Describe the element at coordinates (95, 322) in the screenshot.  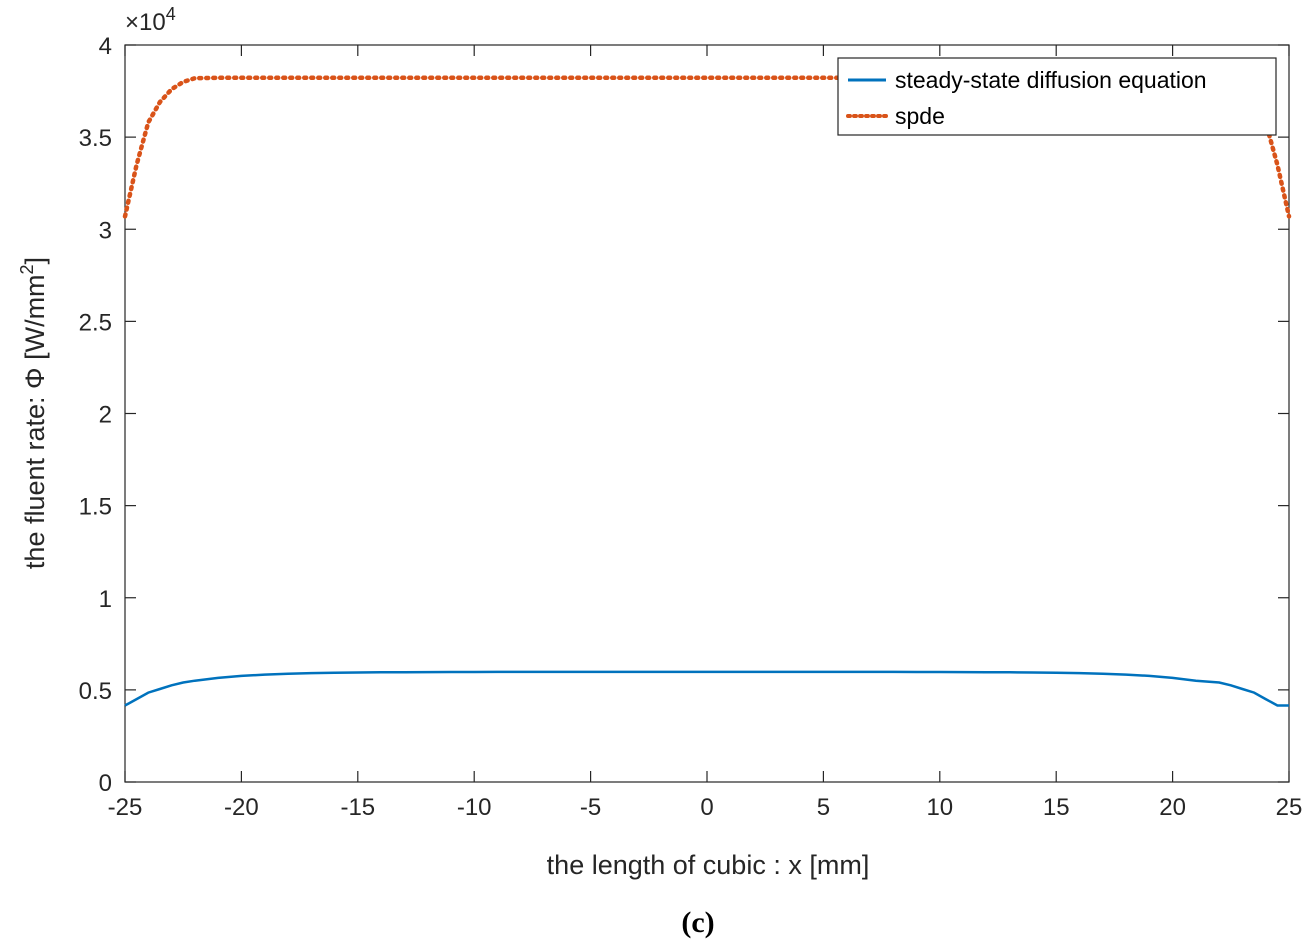
I see `y-tick-label: 2.5` at that location.